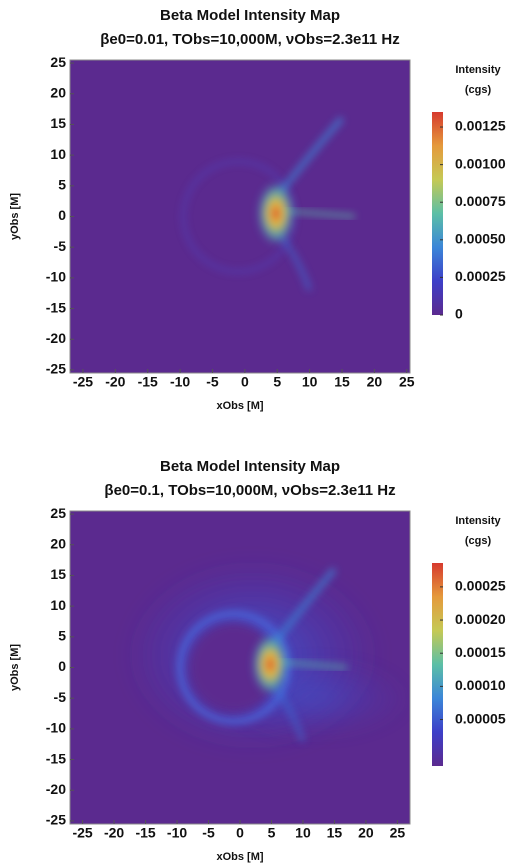 This screenshot has height=867, width=518. What do you see at coordinates (480, 126) in the screenshot?
I see `colorbar-tick-label: 0.00125` at bounding box center [480, 126].